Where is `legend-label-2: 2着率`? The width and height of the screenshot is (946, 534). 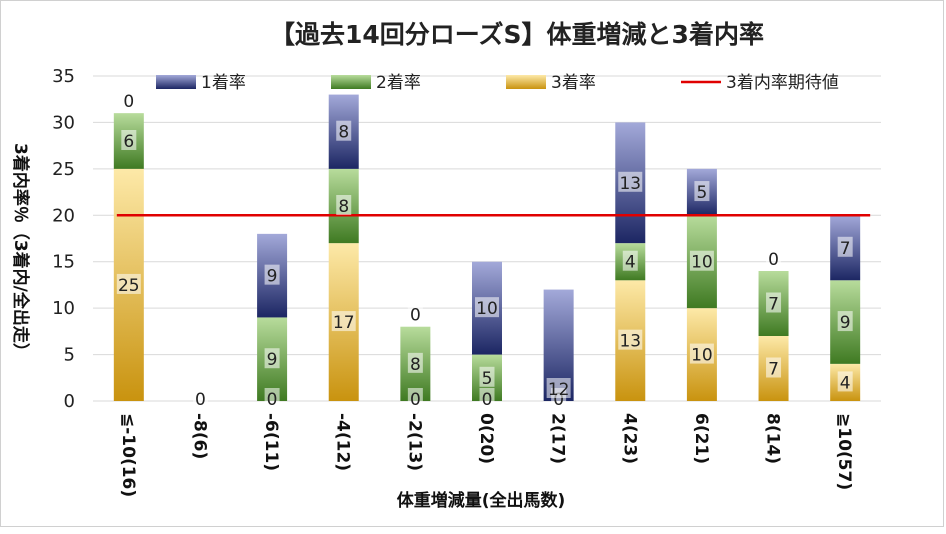
legend-label-2: 2着率 is located at coordinates (398, 83).